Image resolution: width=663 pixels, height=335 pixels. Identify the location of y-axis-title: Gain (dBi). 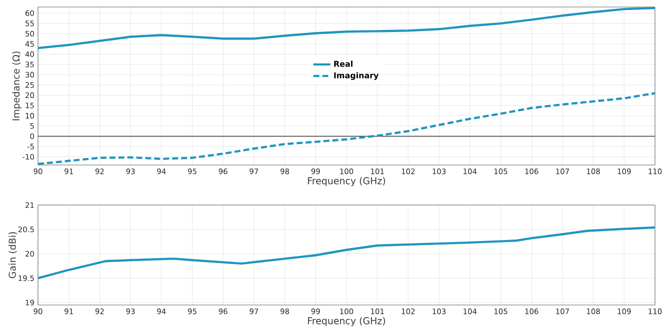
(12, 255).